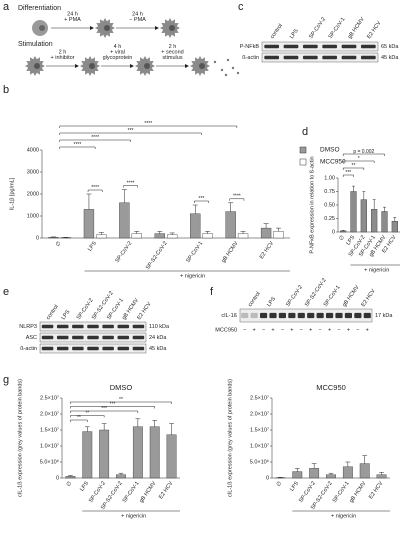 Image resolution: width=405 pixels, height=550 pixels. I want to click on y-tick-label: 2.5×10⁷, so click(49, 397).